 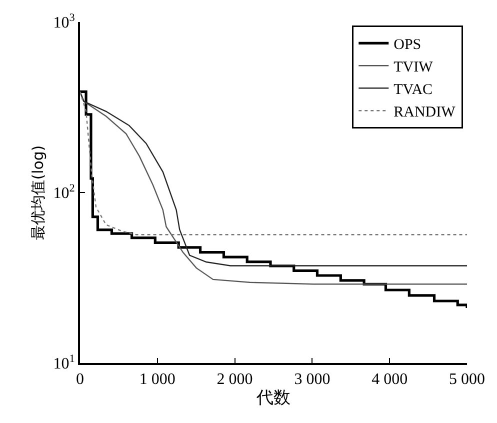 I want to click on y-tick-label: 10$^{3}$, so click(x=64, y=22).